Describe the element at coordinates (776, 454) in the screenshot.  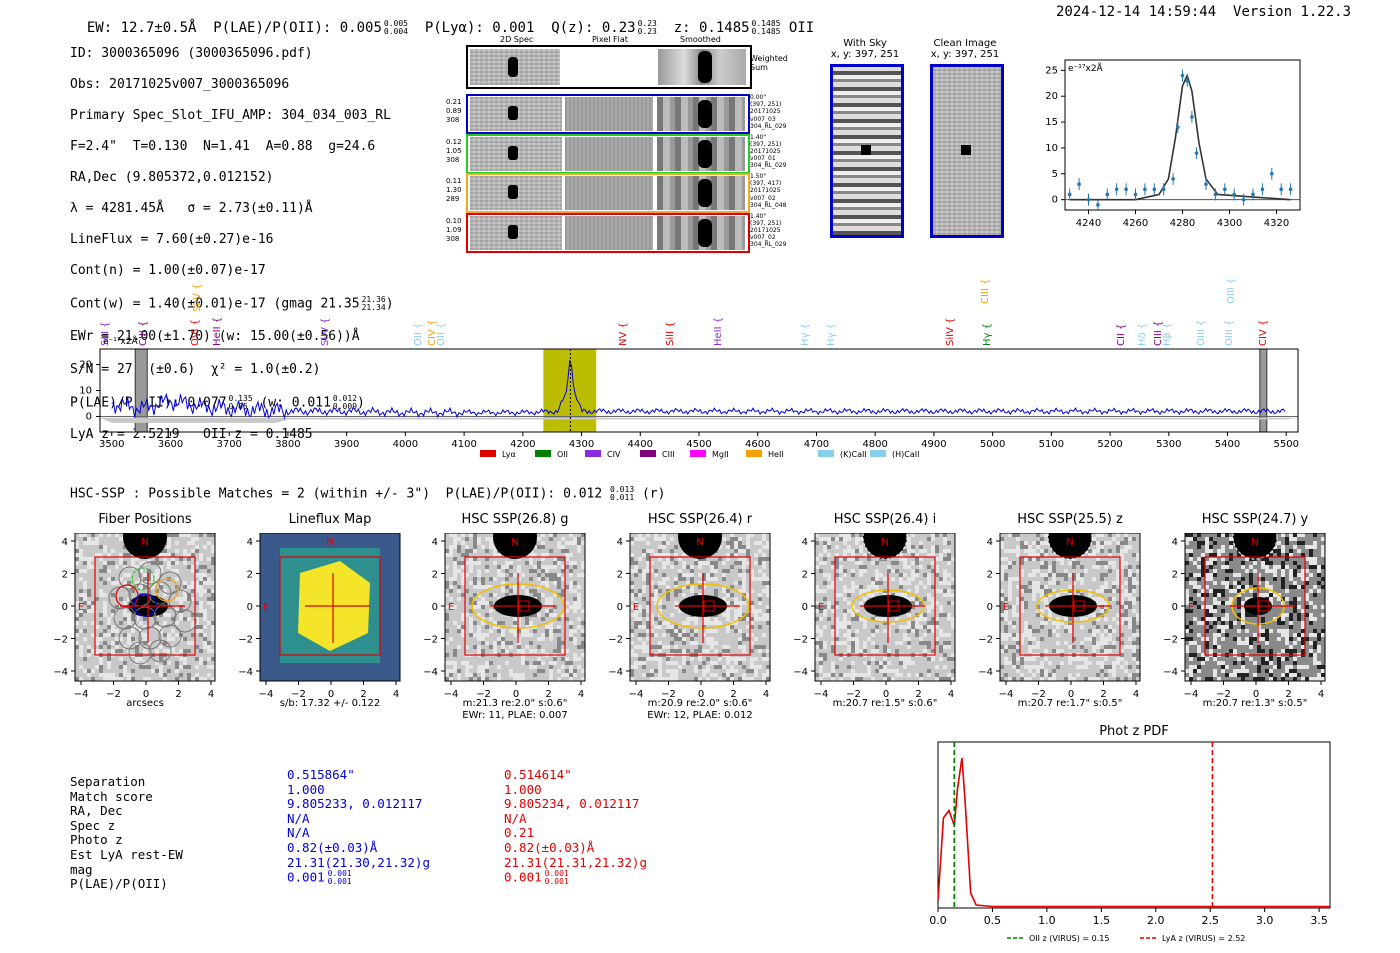
I see `legend-label: HeII` at that location.